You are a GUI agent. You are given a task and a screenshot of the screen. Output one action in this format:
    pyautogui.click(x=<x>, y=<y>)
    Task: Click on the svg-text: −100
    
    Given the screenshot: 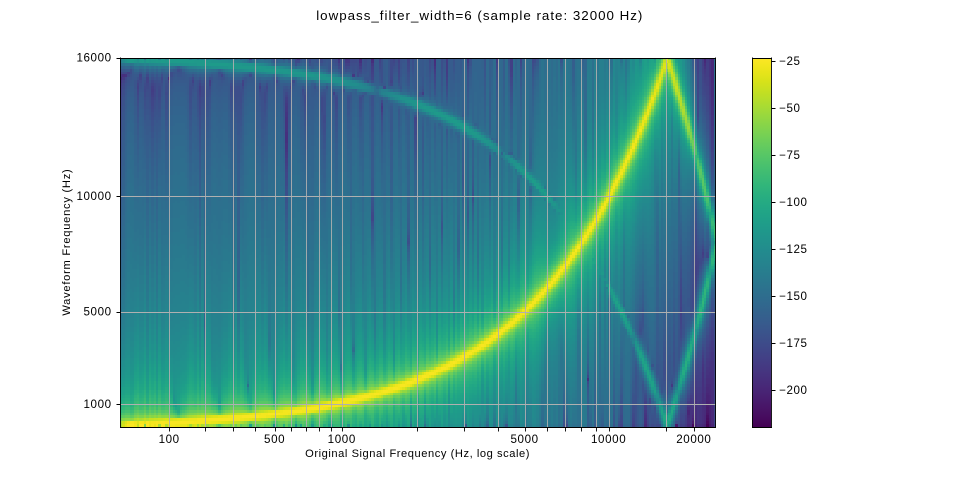 What is the action you would take?
    pyautogui.click(x=793, y=202)
    